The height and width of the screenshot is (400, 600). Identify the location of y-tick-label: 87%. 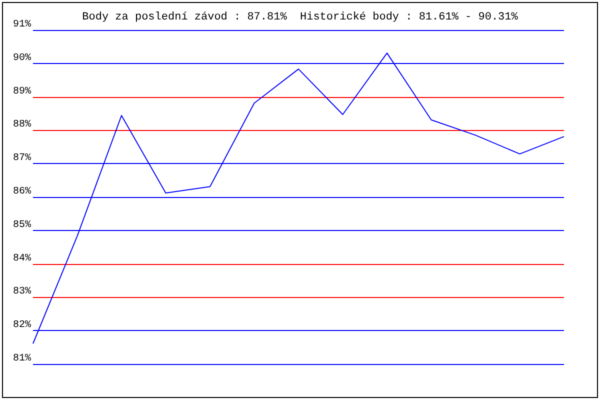
(21, 158).